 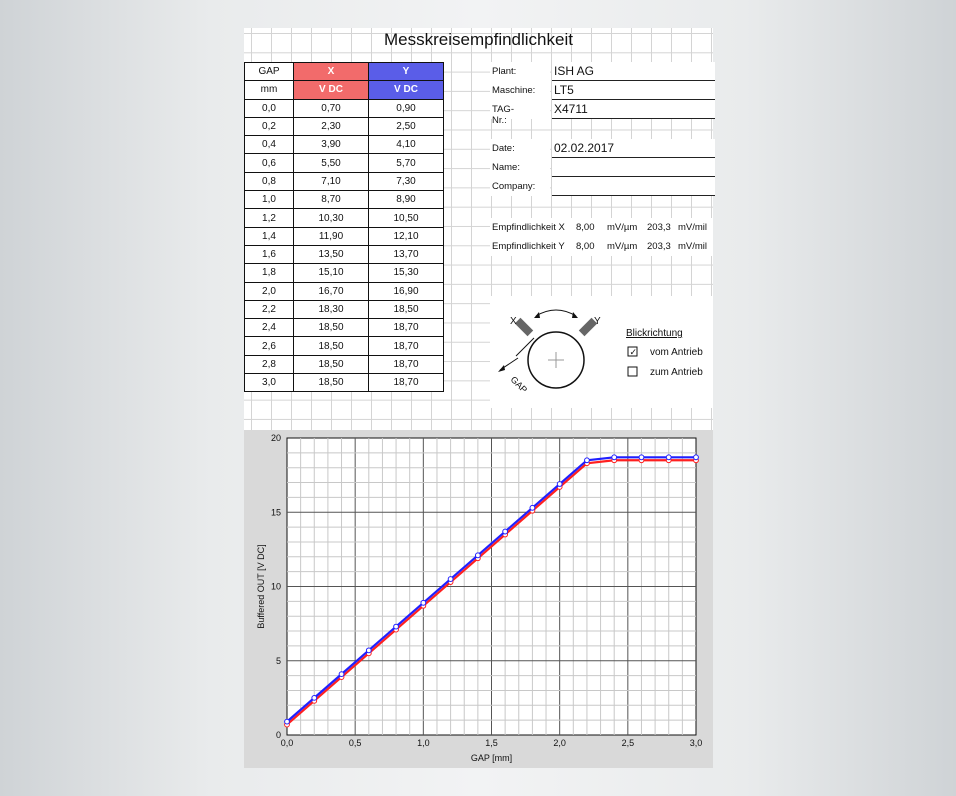 I want to click on cell-gap: 2,4, so click(x=269, y=328).